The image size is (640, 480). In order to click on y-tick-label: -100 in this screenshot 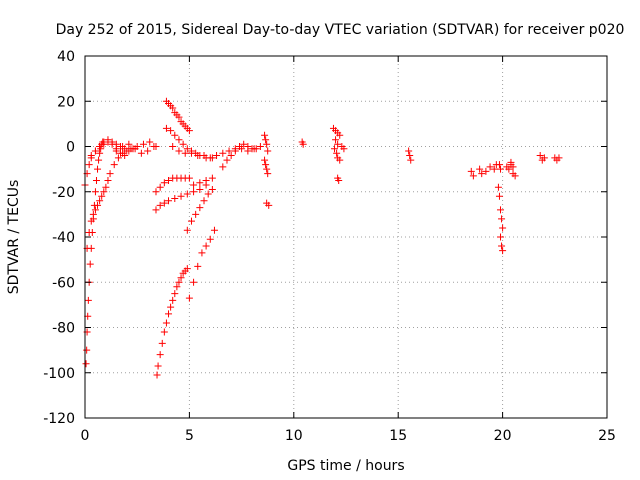, I will do `click(59, 374)`.